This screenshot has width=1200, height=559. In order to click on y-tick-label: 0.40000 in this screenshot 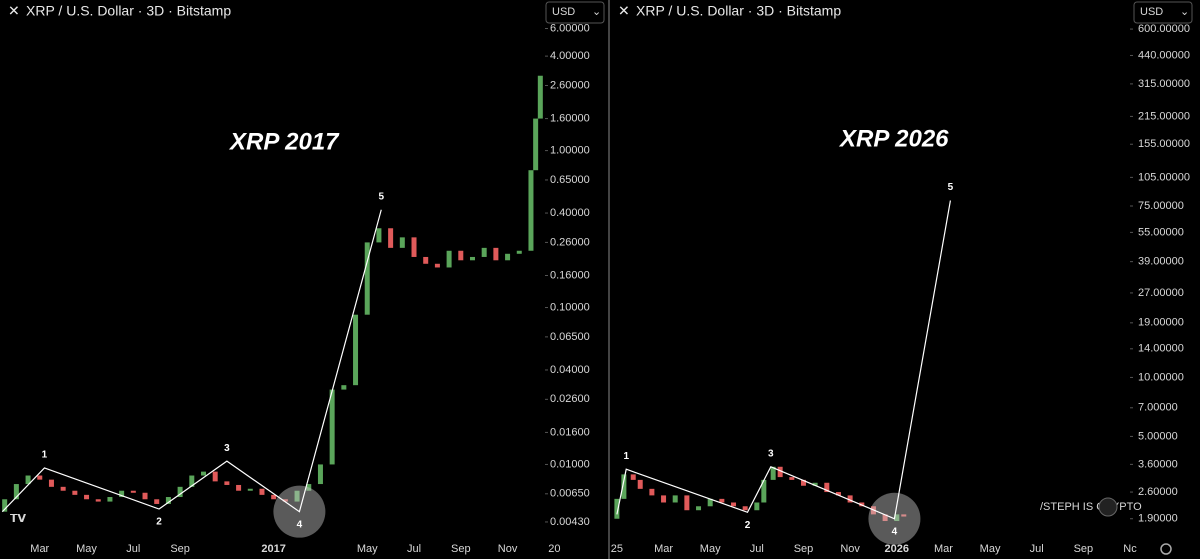, I will do `click(570, 213)`.